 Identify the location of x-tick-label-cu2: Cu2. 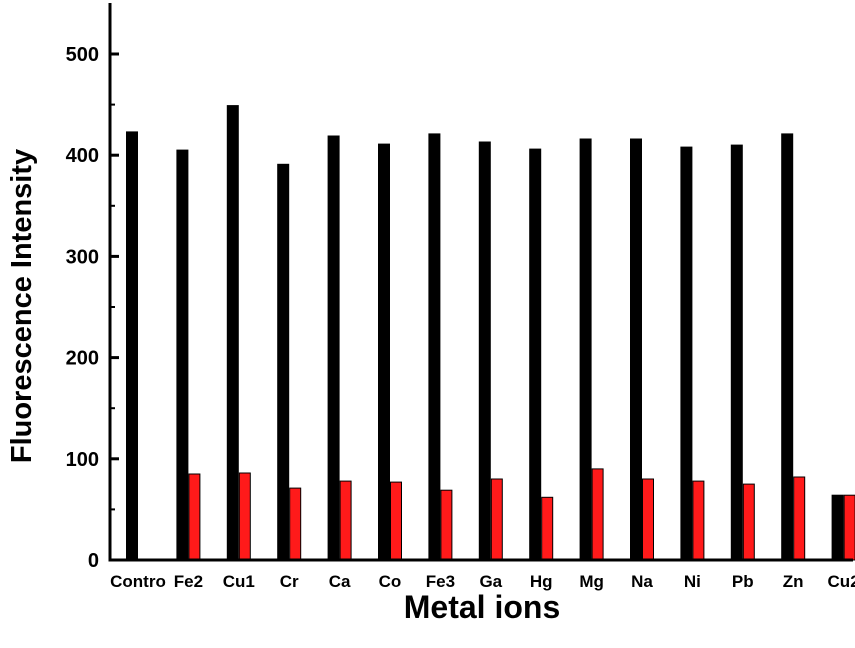
(841, 581).